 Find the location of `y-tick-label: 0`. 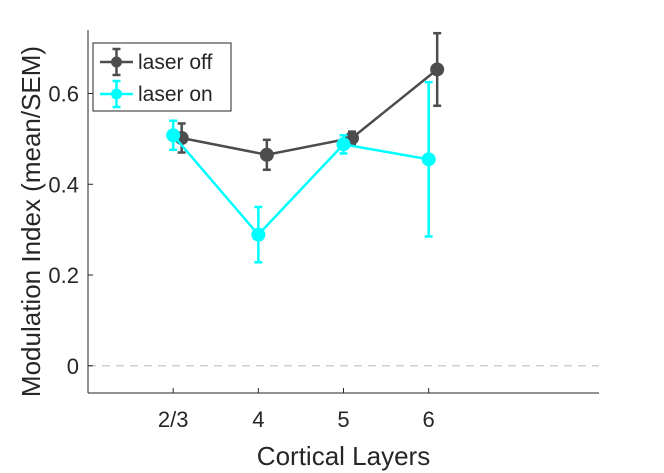

y-tick-label: 0 is located at coordinates (73, 366).